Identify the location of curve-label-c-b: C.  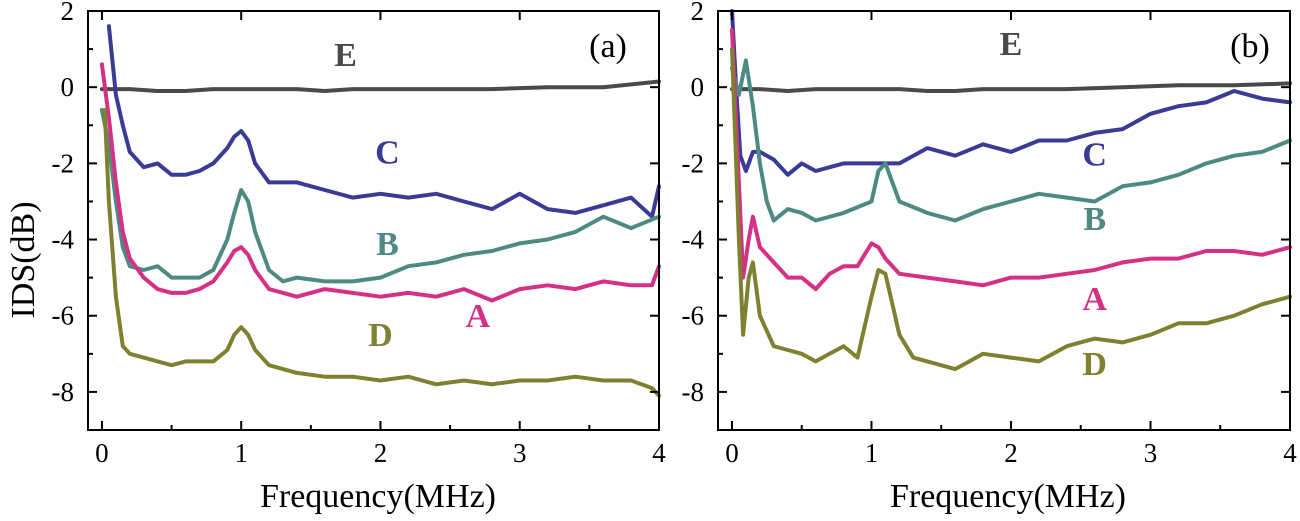
(1094, 154).